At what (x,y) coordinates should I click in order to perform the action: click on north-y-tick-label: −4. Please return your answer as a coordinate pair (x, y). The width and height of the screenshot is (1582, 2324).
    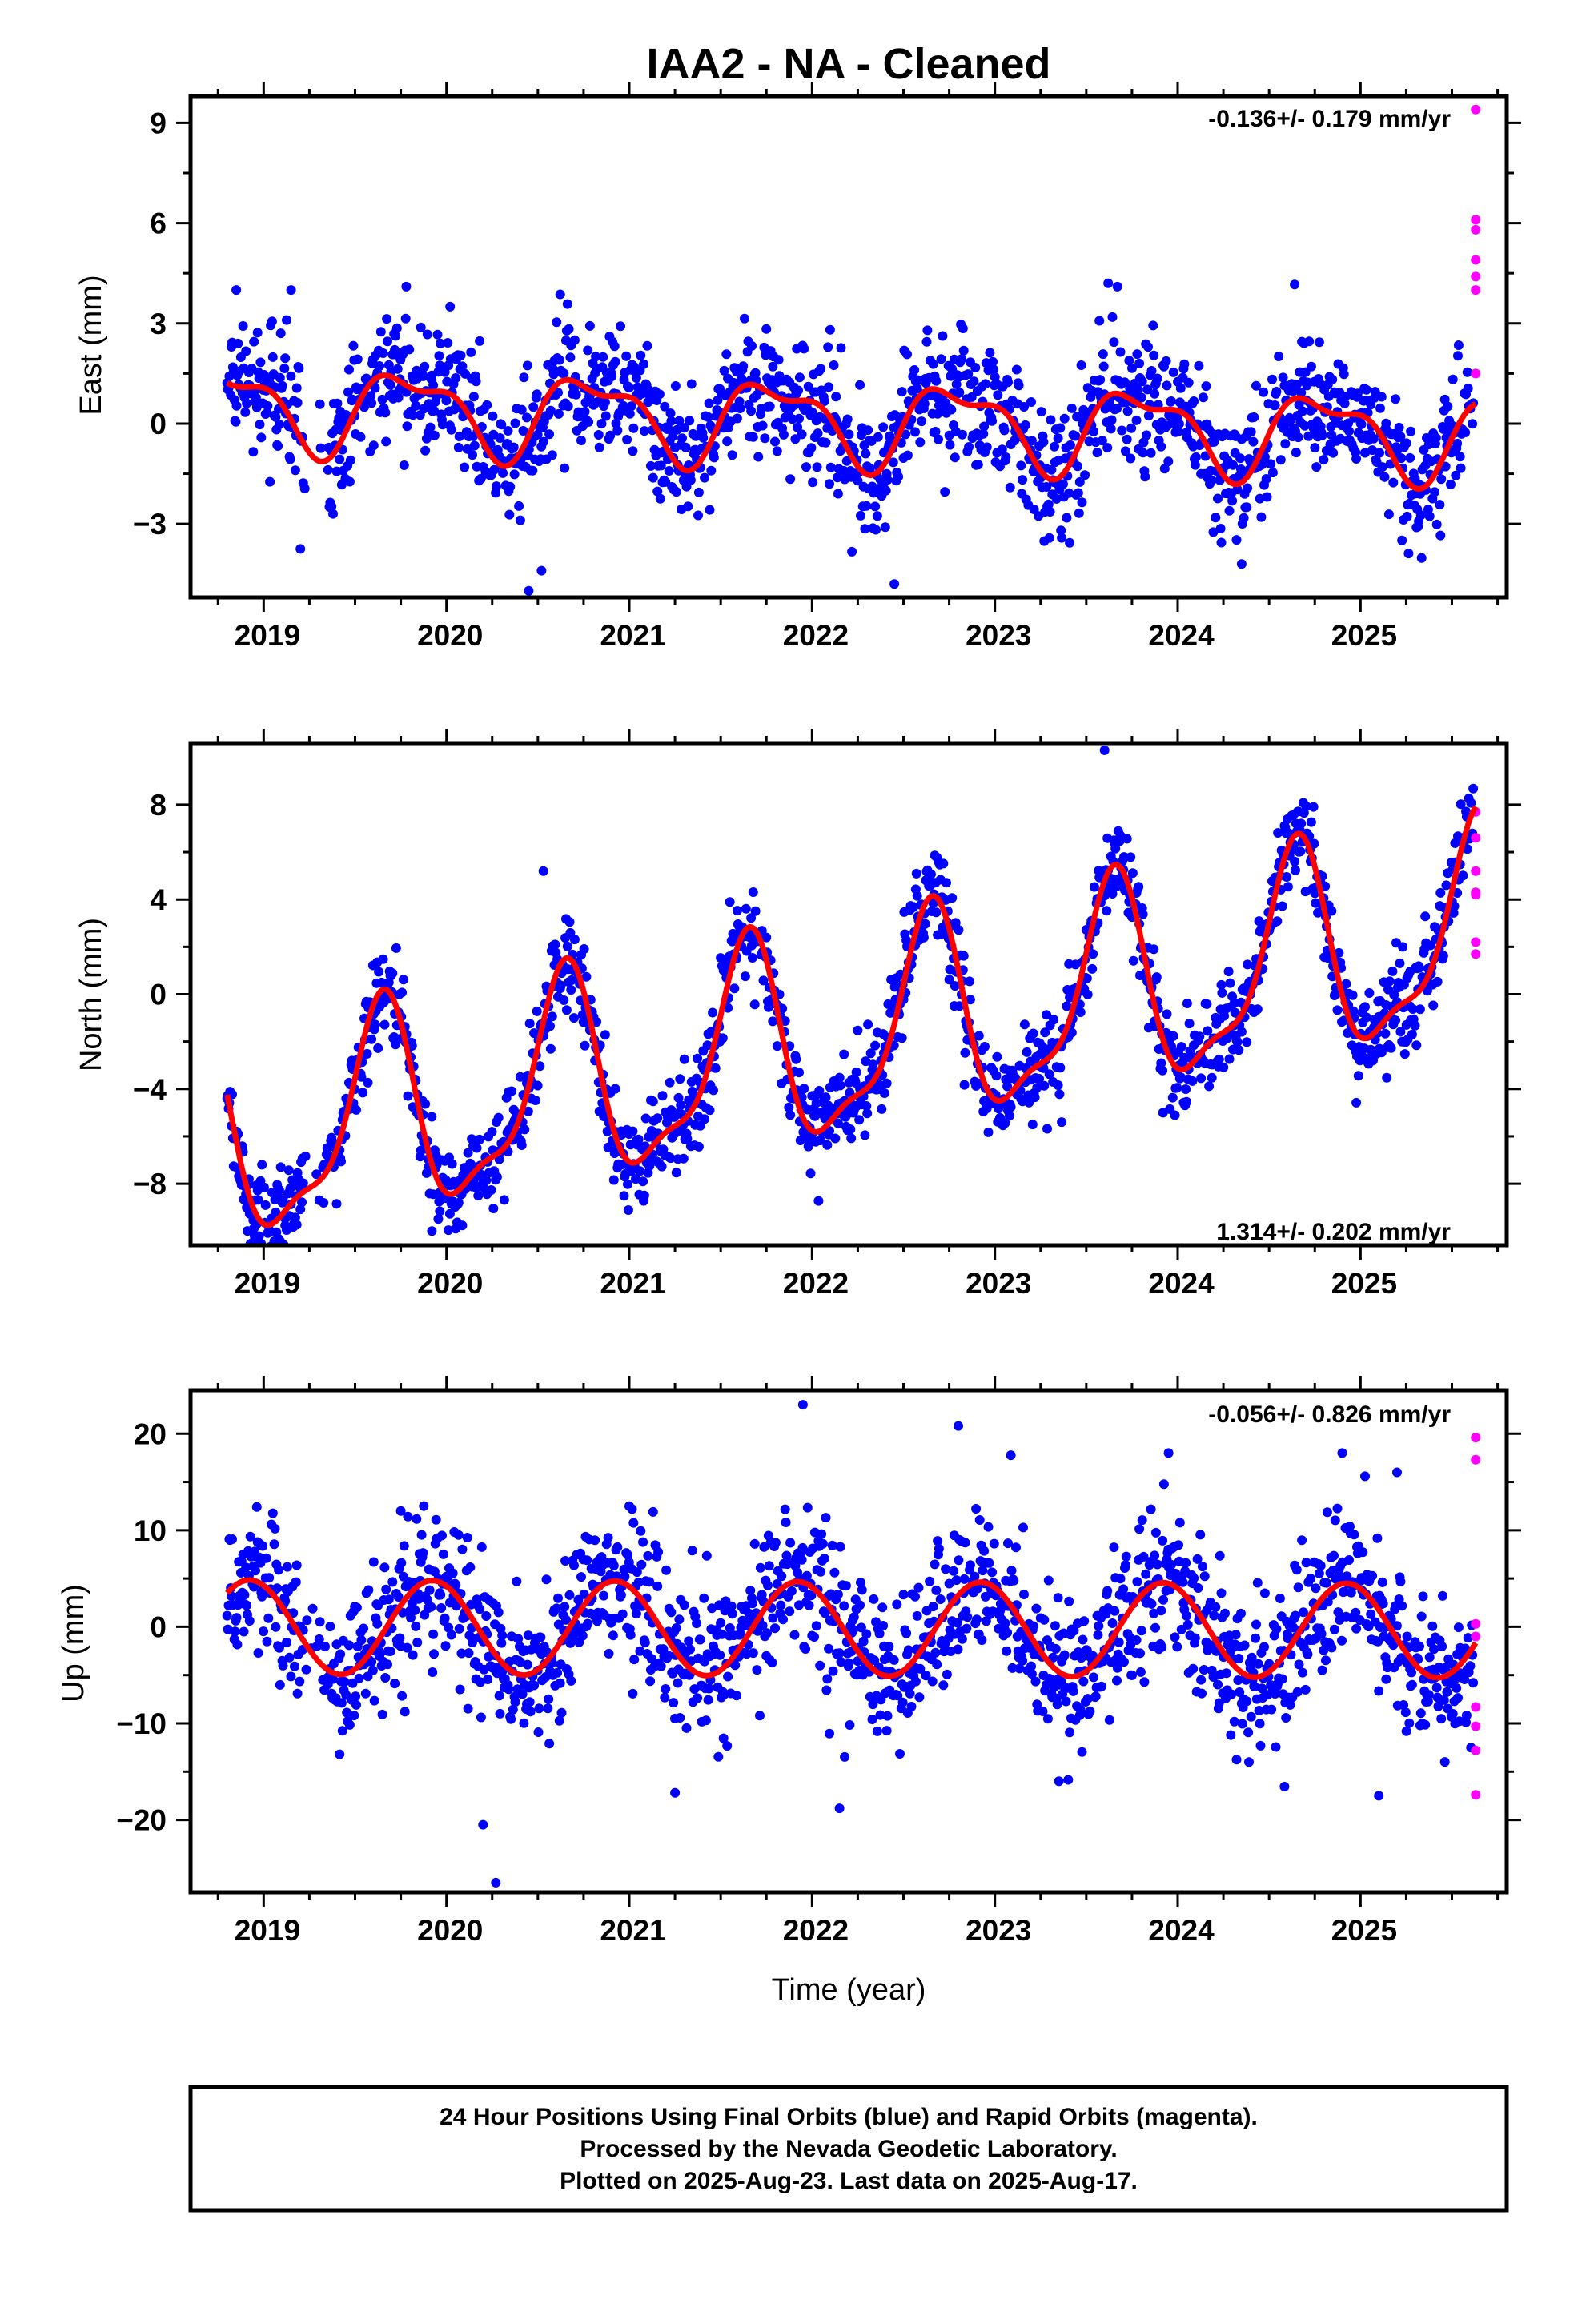
    Looking at the image, I should click on (150, 1089).